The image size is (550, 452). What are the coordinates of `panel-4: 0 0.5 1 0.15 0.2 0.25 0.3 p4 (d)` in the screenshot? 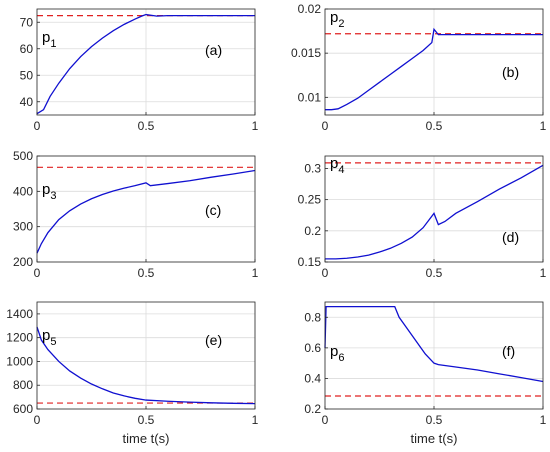 It's located at (422, 217).